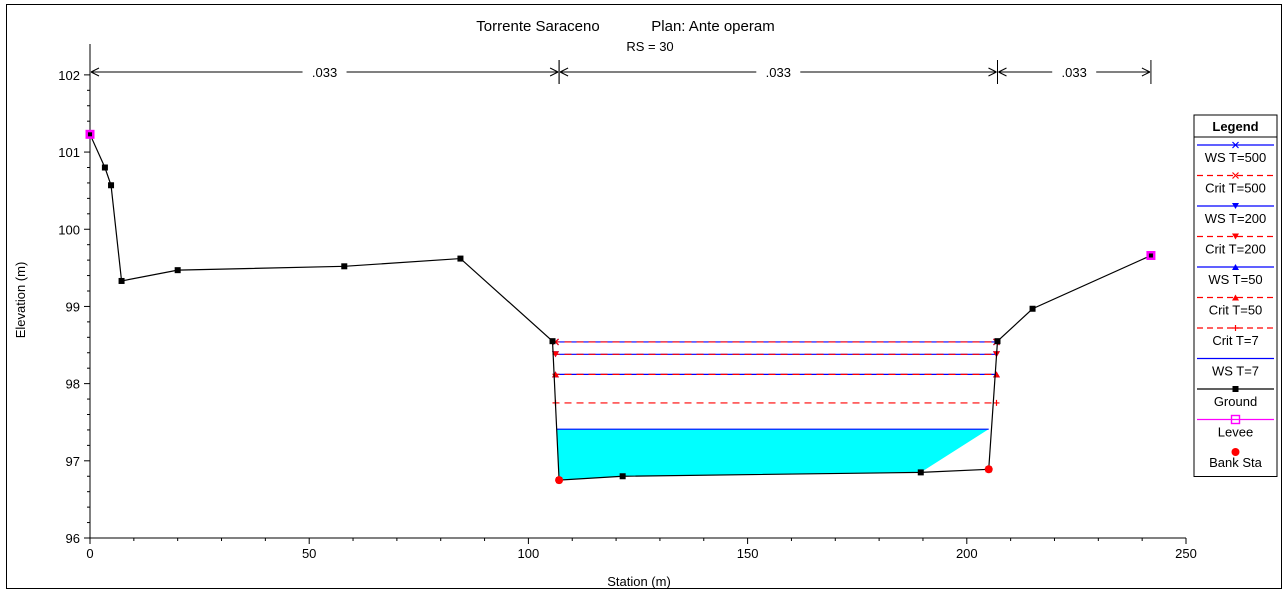 Image resolution: width=1286 pixels, height=593 pixels. Describe the element at coordinates (1235, 452) in the screenshot. I see `legend-swatch` at that location.